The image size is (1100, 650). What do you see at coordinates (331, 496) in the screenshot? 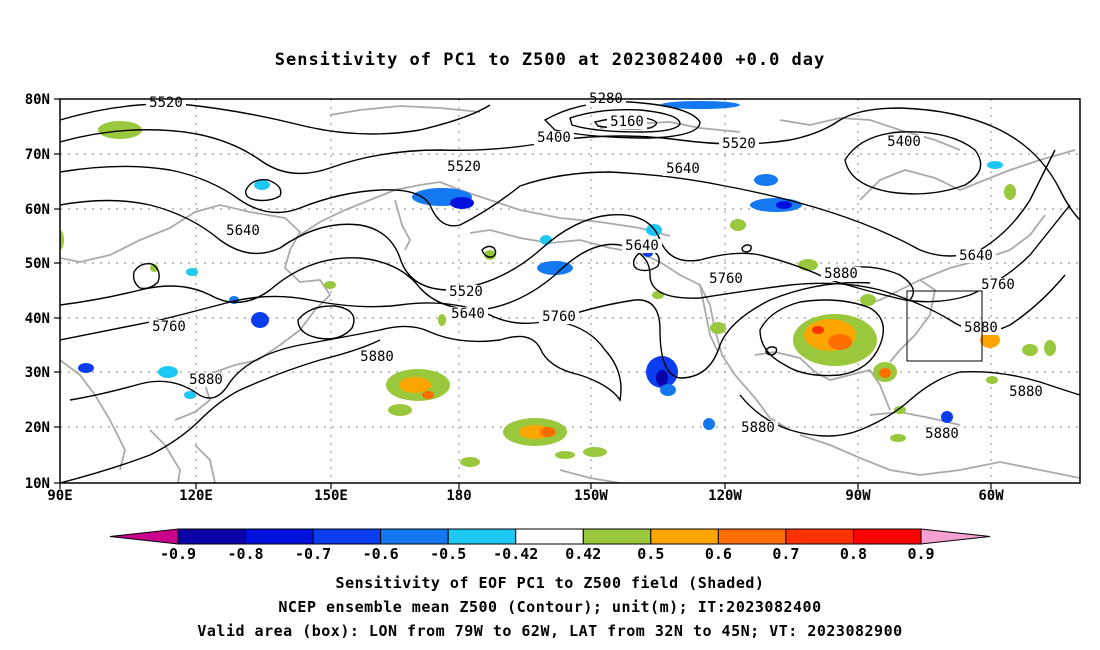
I see `lon-label: 150E` at bounding box center [331, 496].